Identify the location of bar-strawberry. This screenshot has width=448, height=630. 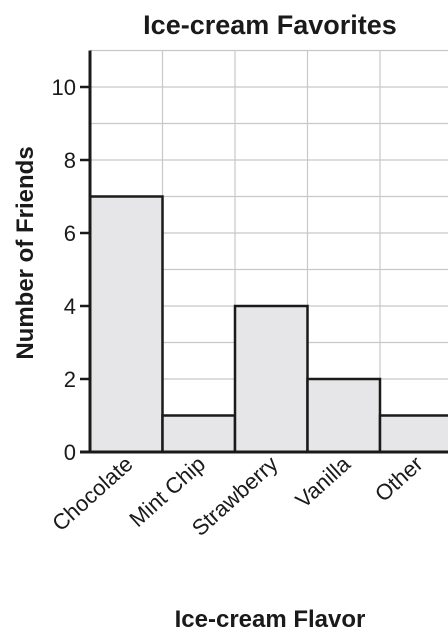
(271, 379).